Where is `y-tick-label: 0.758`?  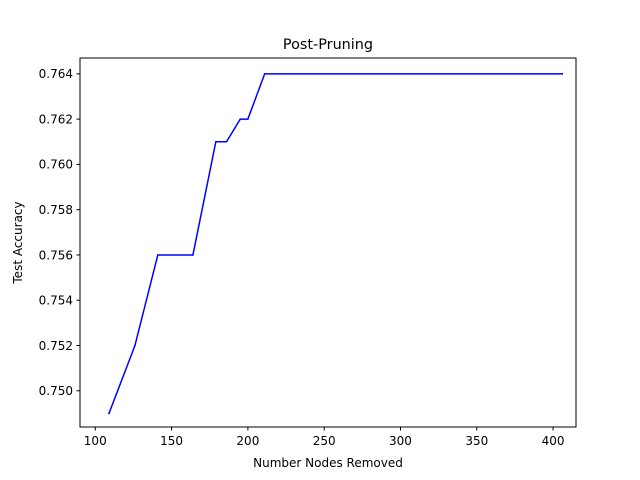 y-tick-label: 0.758 is located at coordinates (56, 210).